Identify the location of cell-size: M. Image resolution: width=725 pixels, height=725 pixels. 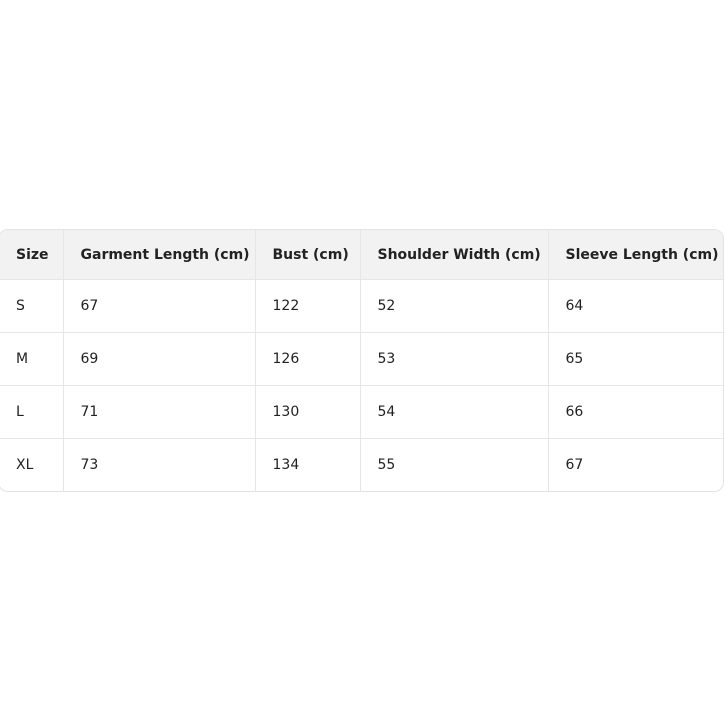
(32, 359).